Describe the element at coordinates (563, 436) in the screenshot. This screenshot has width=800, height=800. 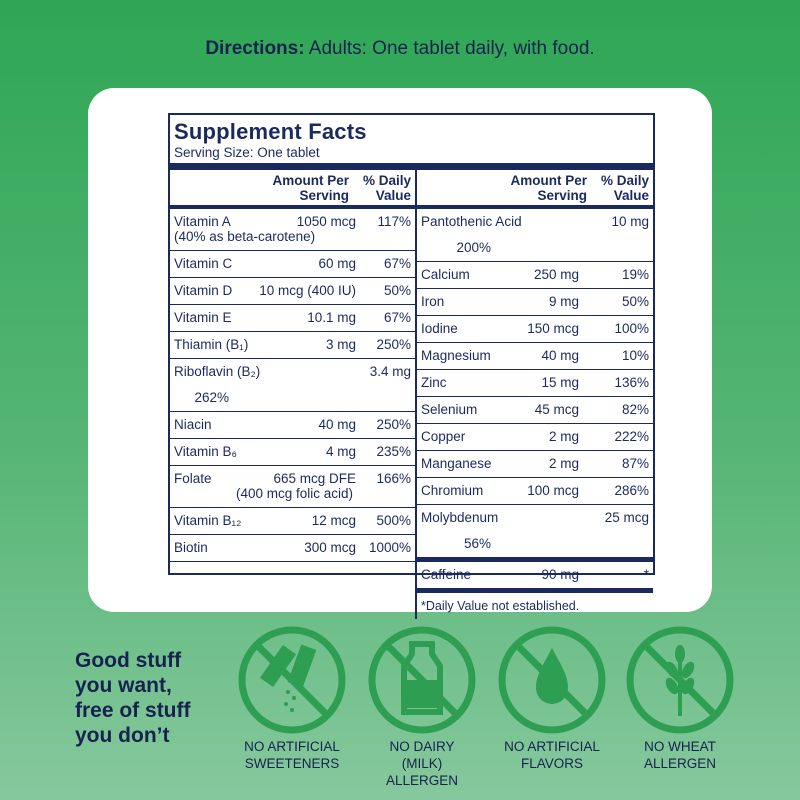
I see `nutrient-amount: 2 mg` at that location.